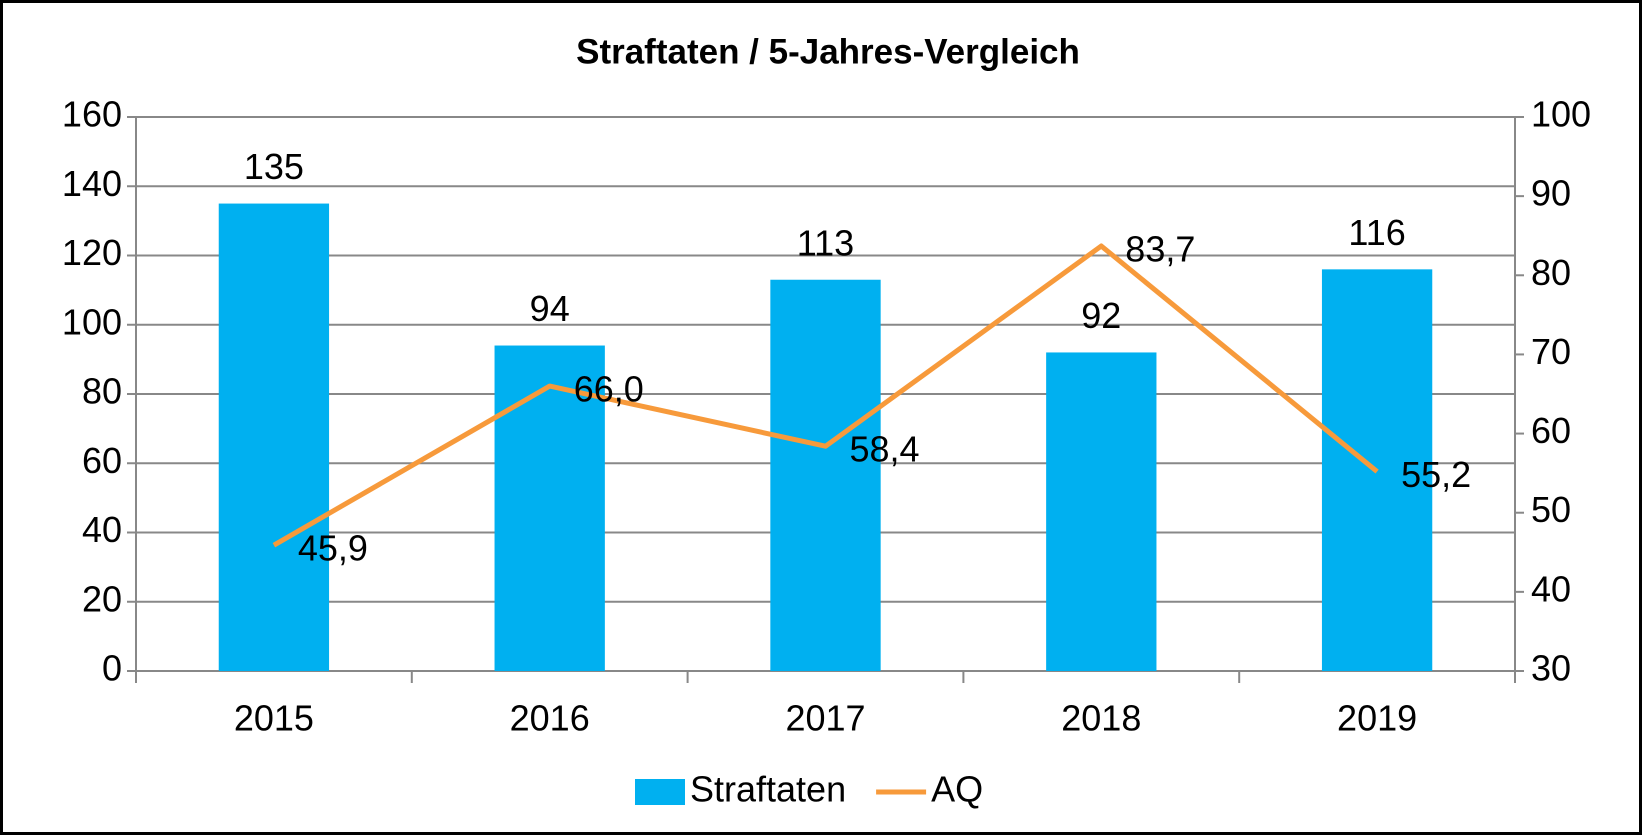 This screenshot has width=1642, height=835. What do you see at coordinates (825, 242) in the screenshot?
I see `bar-value-label: 113` at bounding box center [825, 242].